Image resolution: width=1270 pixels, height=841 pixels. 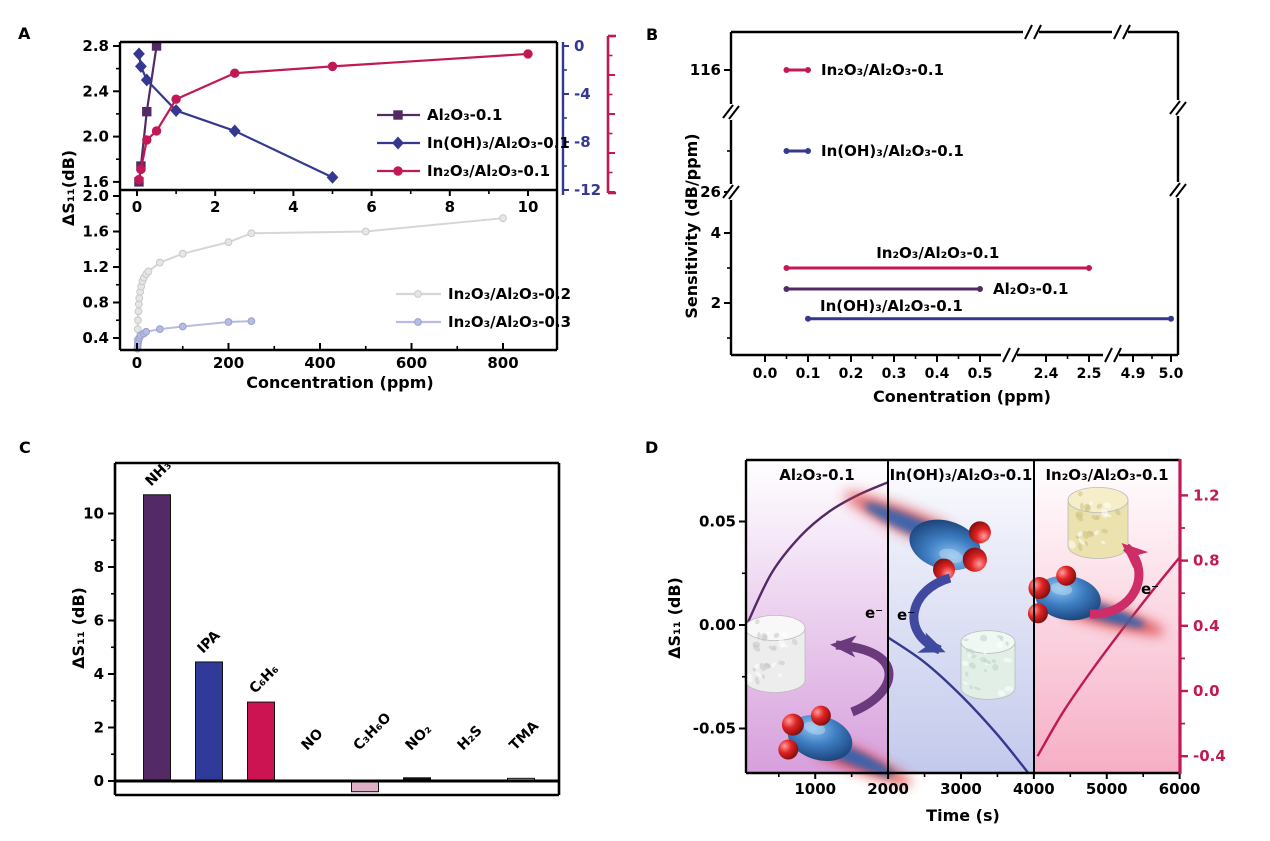 What do you see at coordinates (411, 363) in the screenshot?
I see `svg-text: 600` at bounding box center [411, 363].